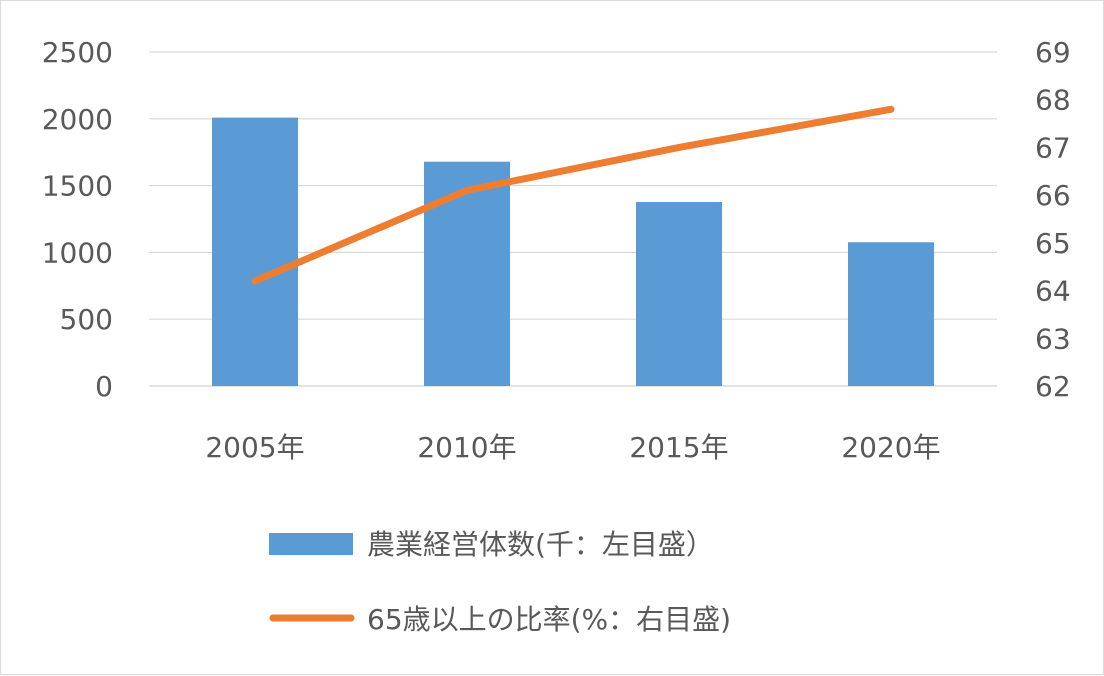  What do you see at coordinates (1053, 100) in the screenshot?
I see `y-right-tick-label: 68` at bounding box center [1053, 100].